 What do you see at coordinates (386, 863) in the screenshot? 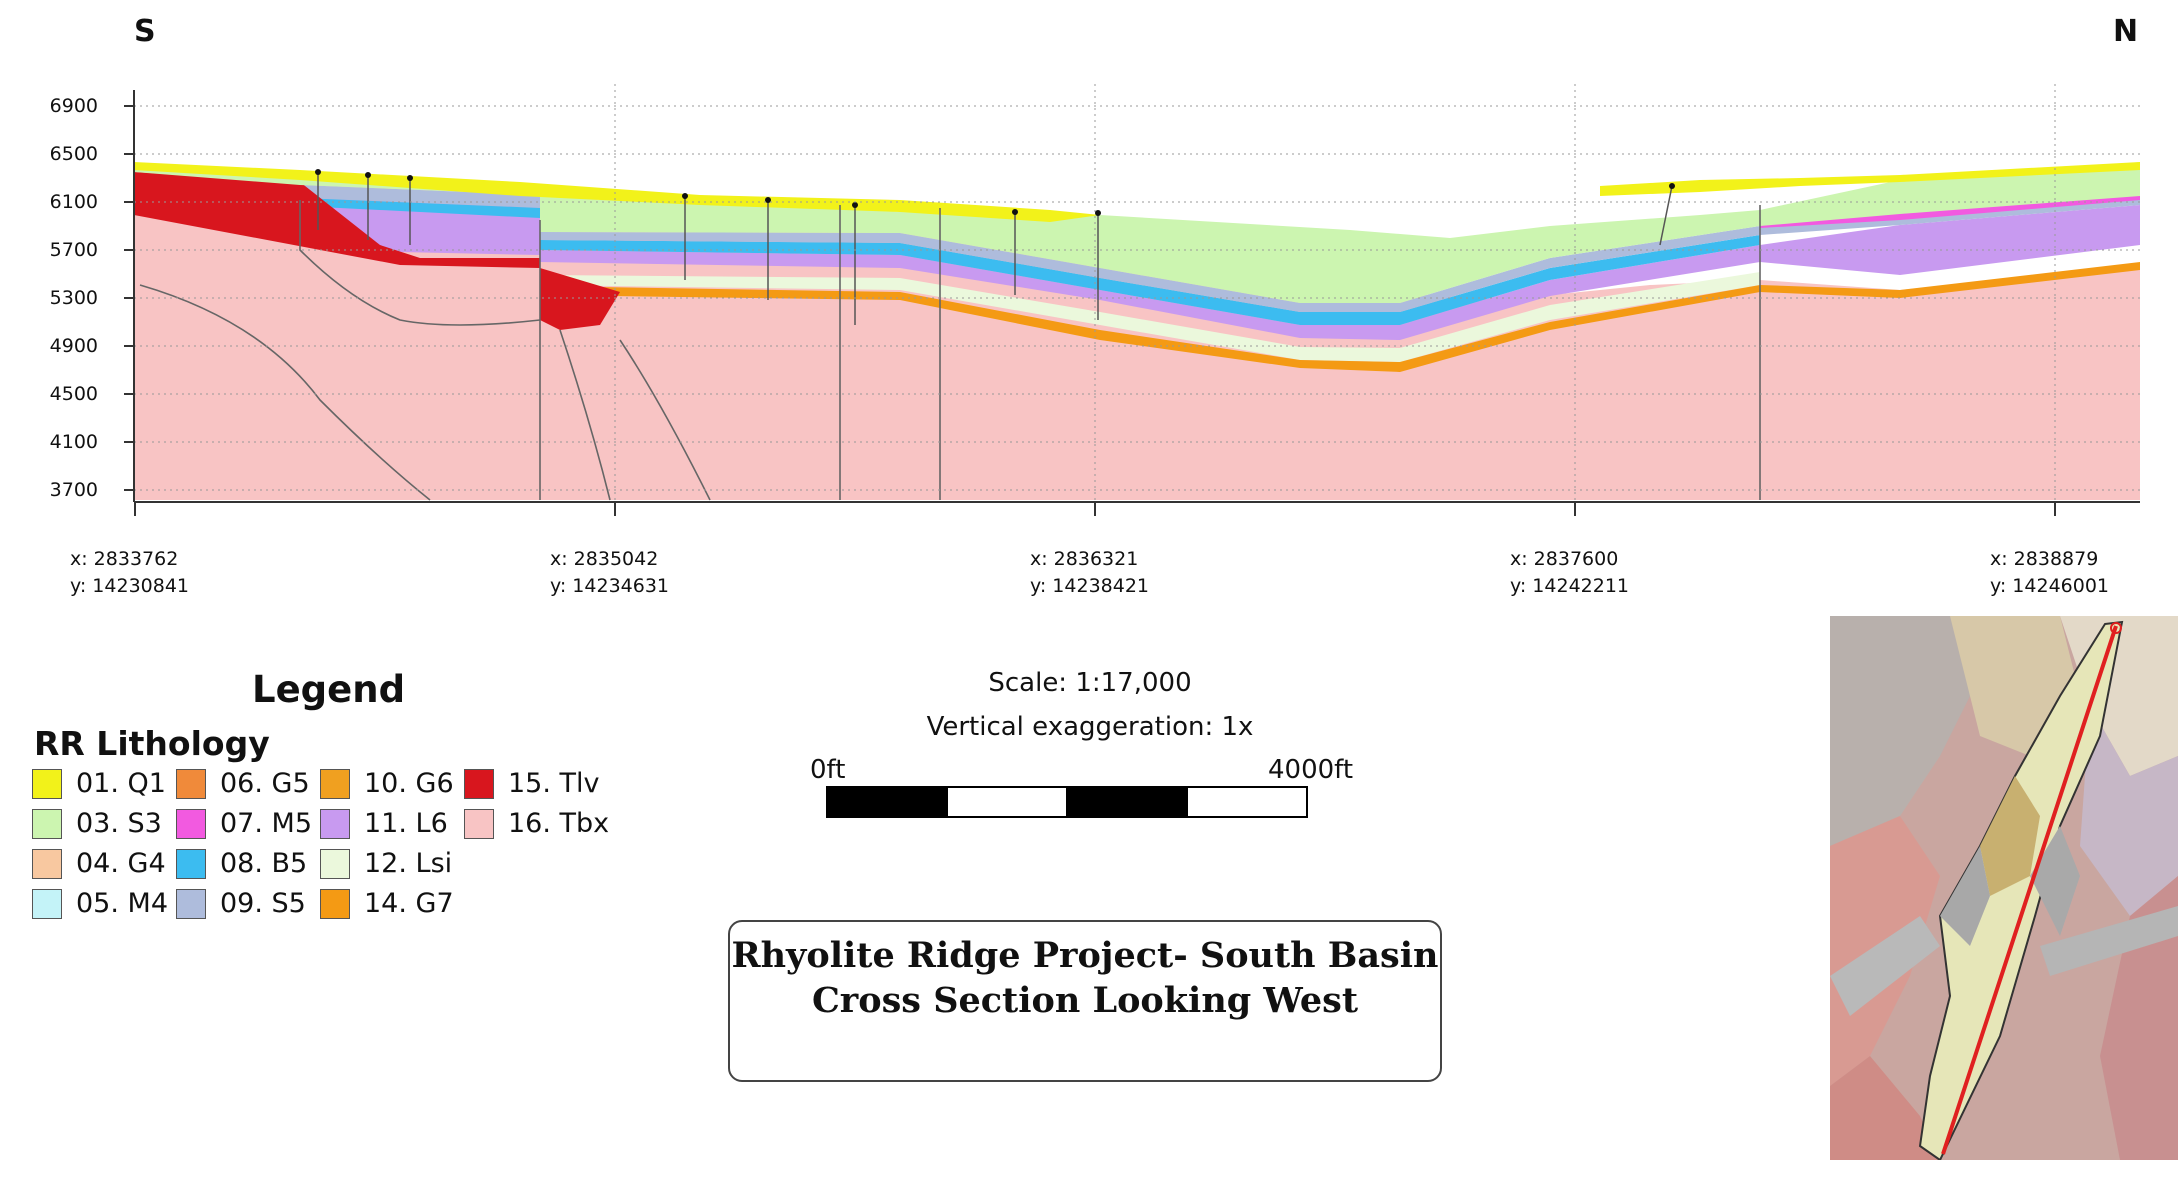
I see `legend-item: 12. Lsi` at bounding box center [386, 863].